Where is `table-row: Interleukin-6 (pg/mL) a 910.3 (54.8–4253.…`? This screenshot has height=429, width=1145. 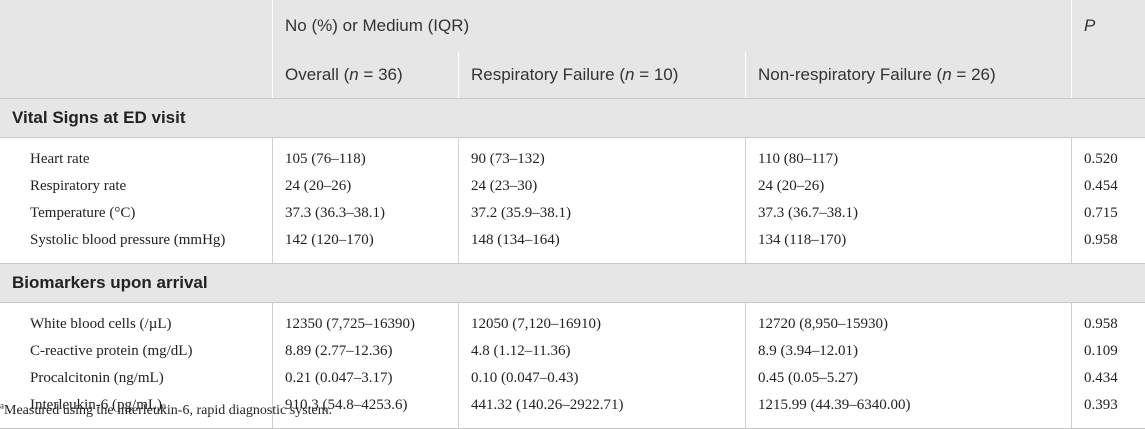 table-row: Interleukin-6 (pg/mL) a 910.3 (54.8–4253.… is located at coordinates (572, 405).